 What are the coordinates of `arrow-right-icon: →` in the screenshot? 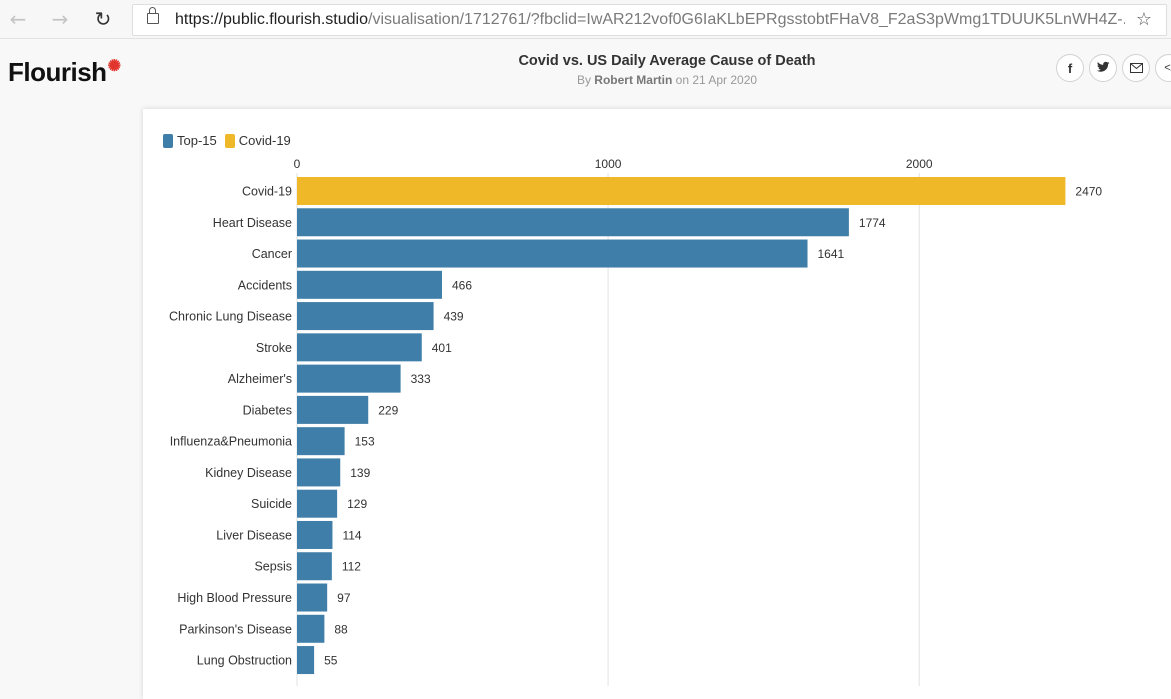 It's located at (60, 19).